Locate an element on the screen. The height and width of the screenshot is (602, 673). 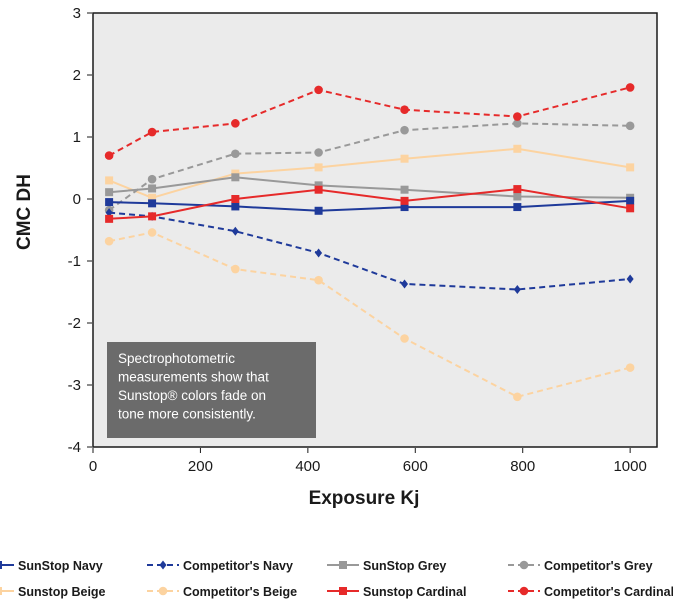
x-axis: 0 200 400 600 800 1000 is located at coordinates (368, 461).